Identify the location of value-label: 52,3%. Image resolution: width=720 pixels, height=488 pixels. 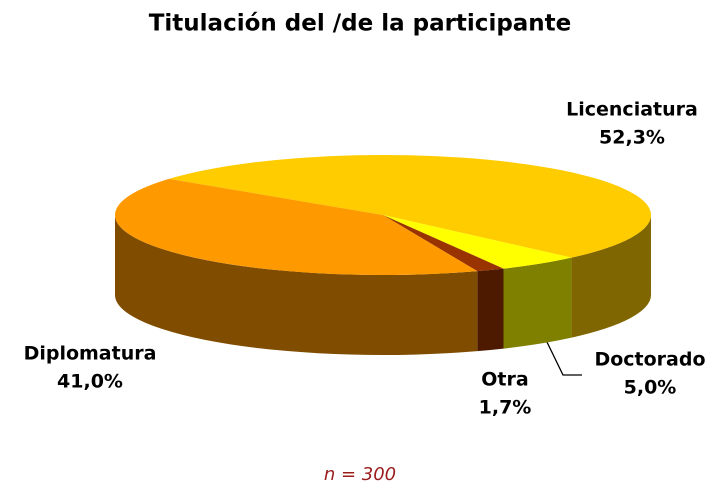
(632, 138).